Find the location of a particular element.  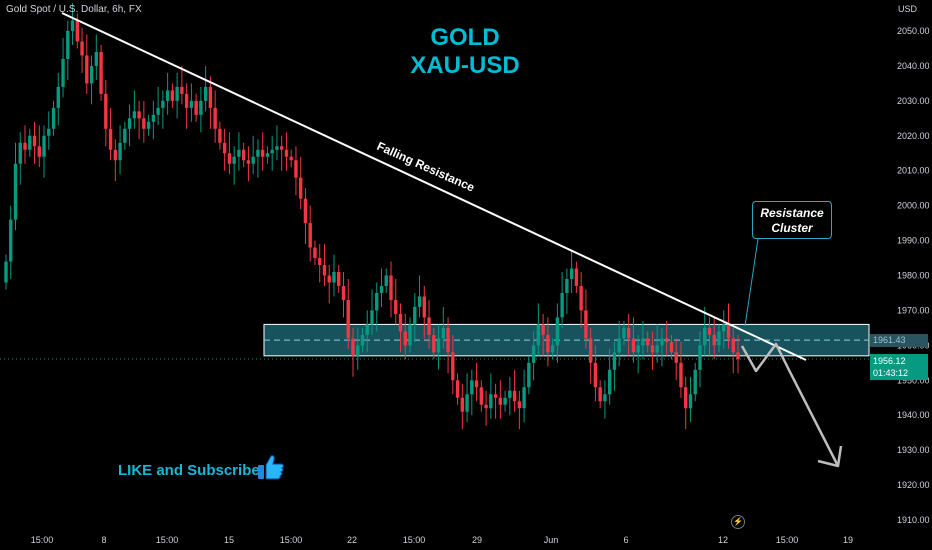

x-tick-label: 22 is located at coordinates (352, 540).